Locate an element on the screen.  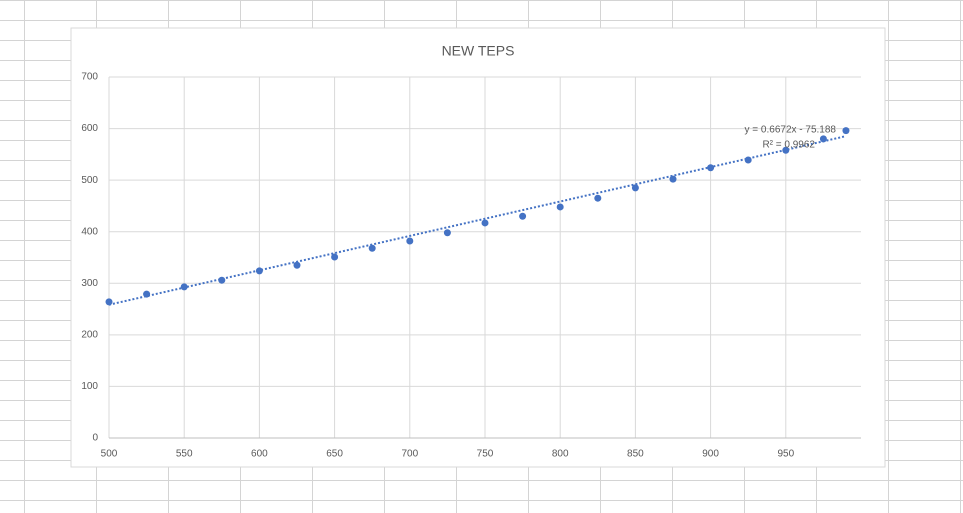
x-tick-label: 950 is located at coordinates (785, 454).